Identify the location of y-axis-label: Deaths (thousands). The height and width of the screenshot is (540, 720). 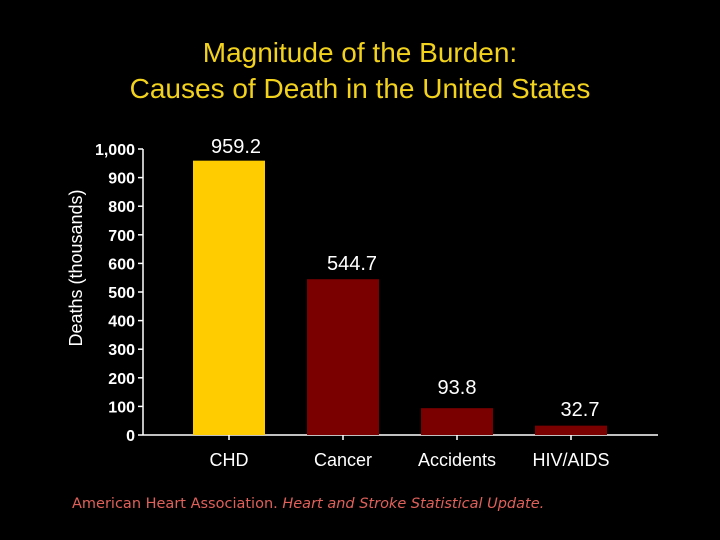
(76, 267).